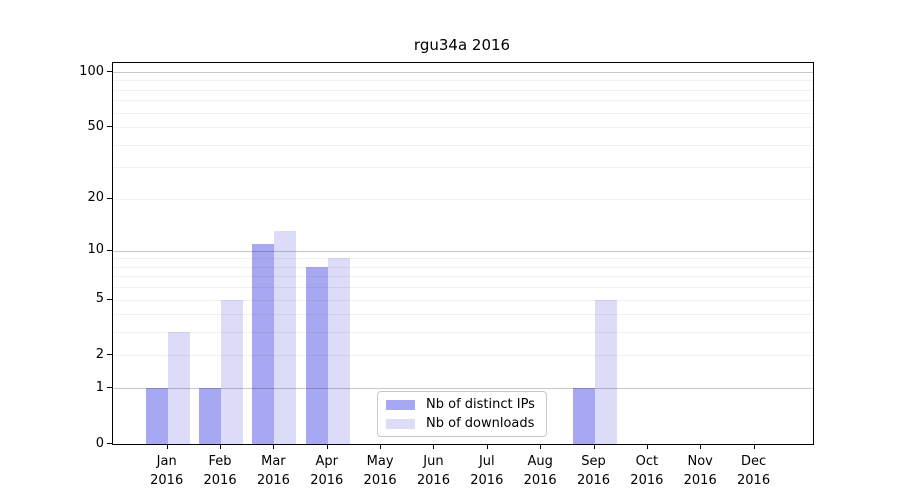 This screenshot has width=900, height=500. I want to click on x-axis-label: Aug 2016, so click(540, 471).